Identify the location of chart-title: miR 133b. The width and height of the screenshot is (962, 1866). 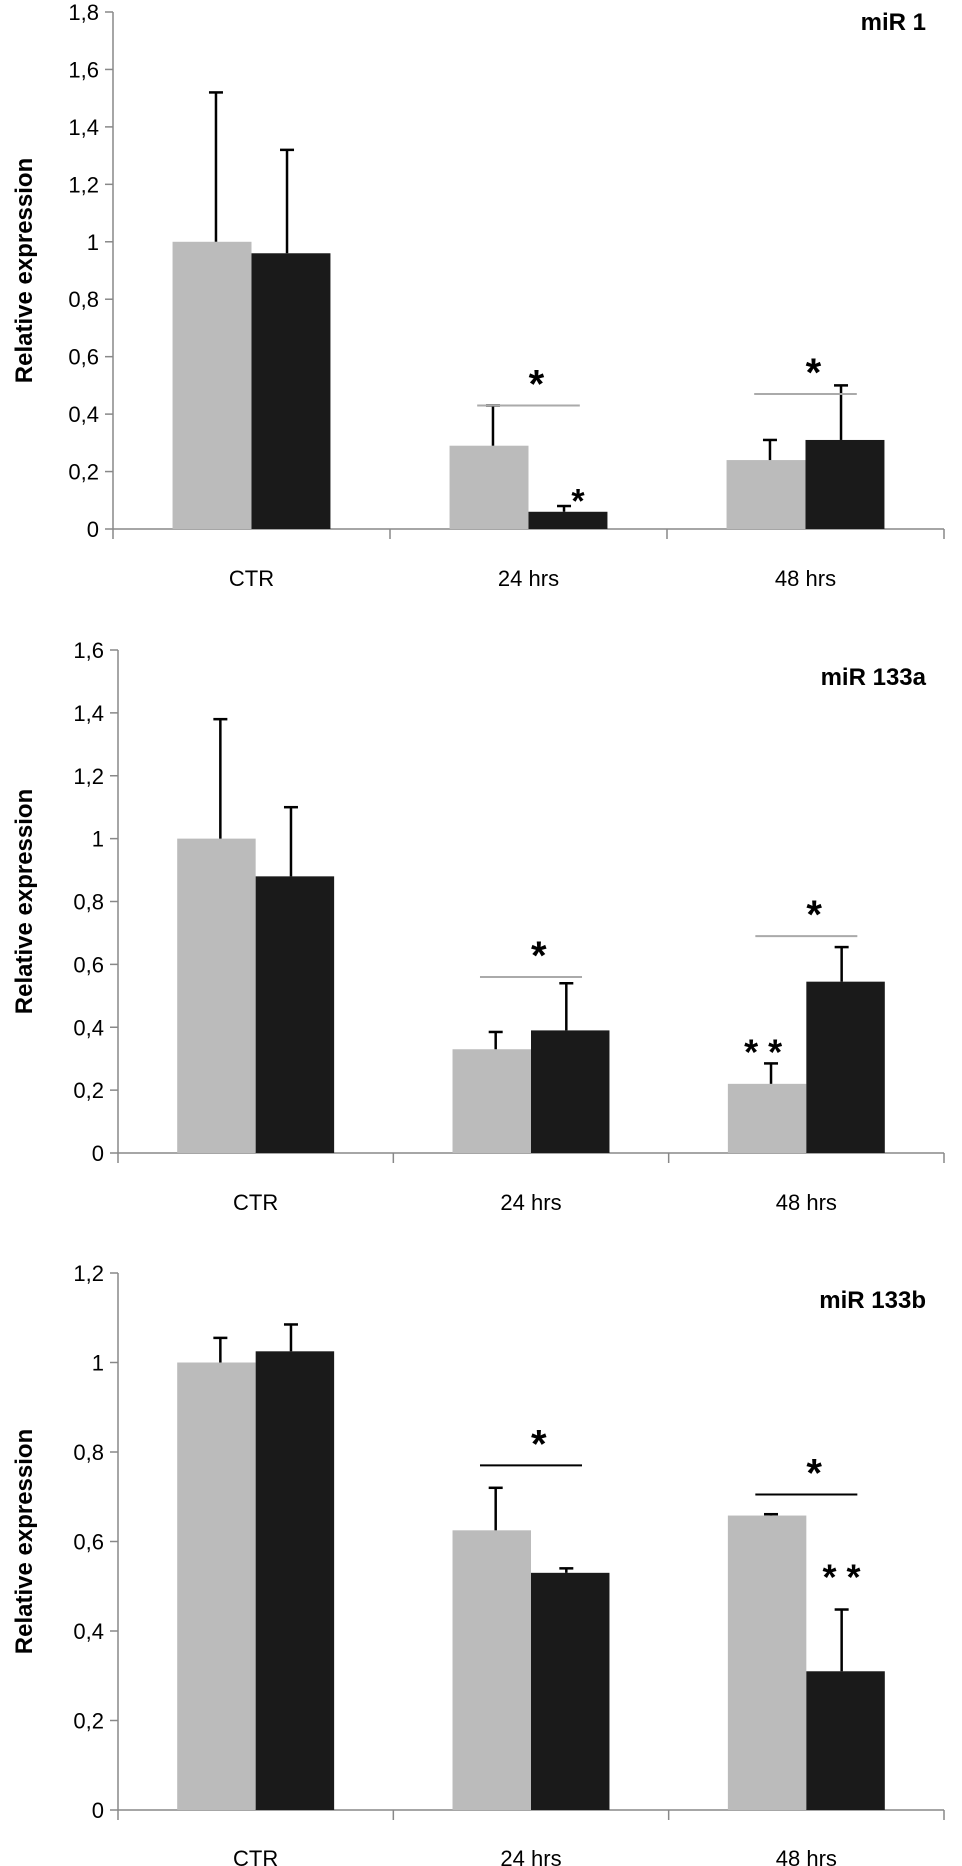
(872, 1300).